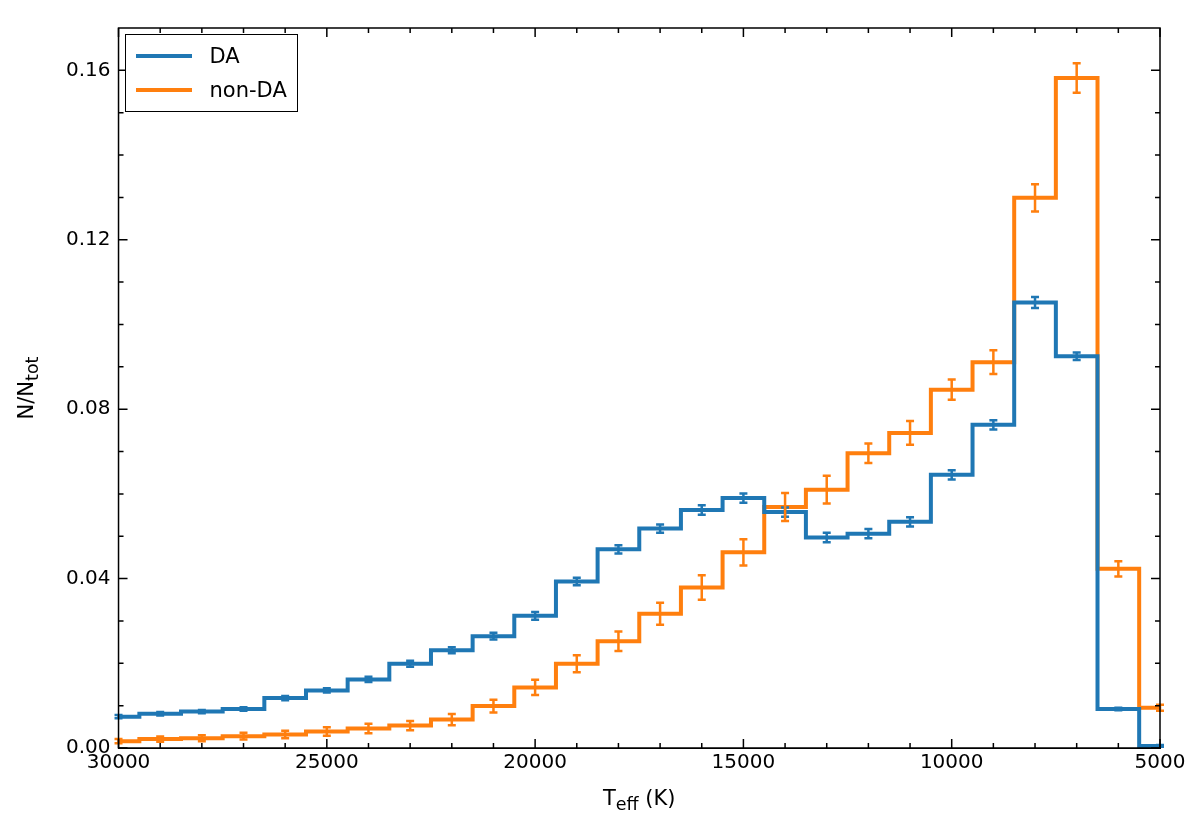 The image size is (1194, 816). I want to click on y-tick-label: 0.08, so click(88, 407).